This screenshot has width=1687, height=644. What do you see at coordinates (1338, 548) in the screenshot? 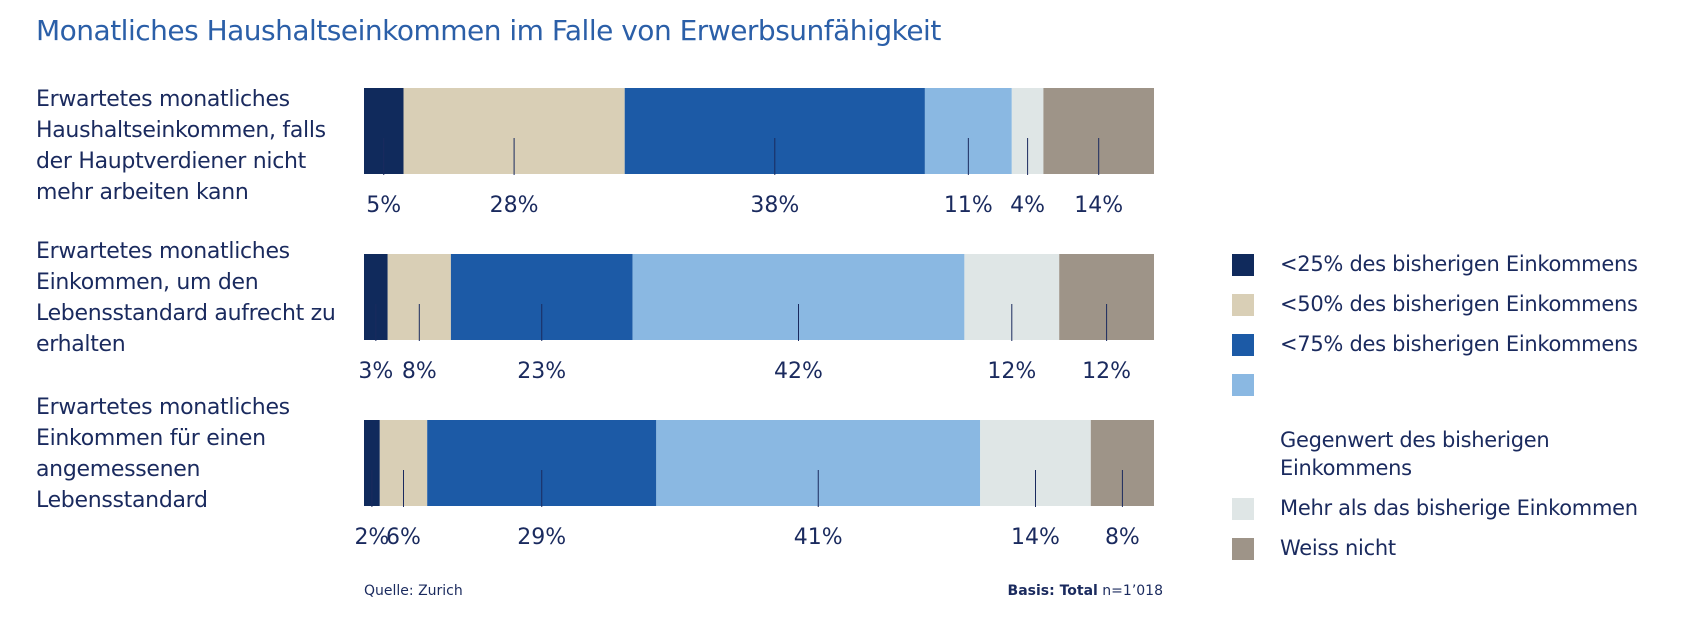
I see `legend-label-unknown: Weiss nicht` at bounding box center [1338, 548].